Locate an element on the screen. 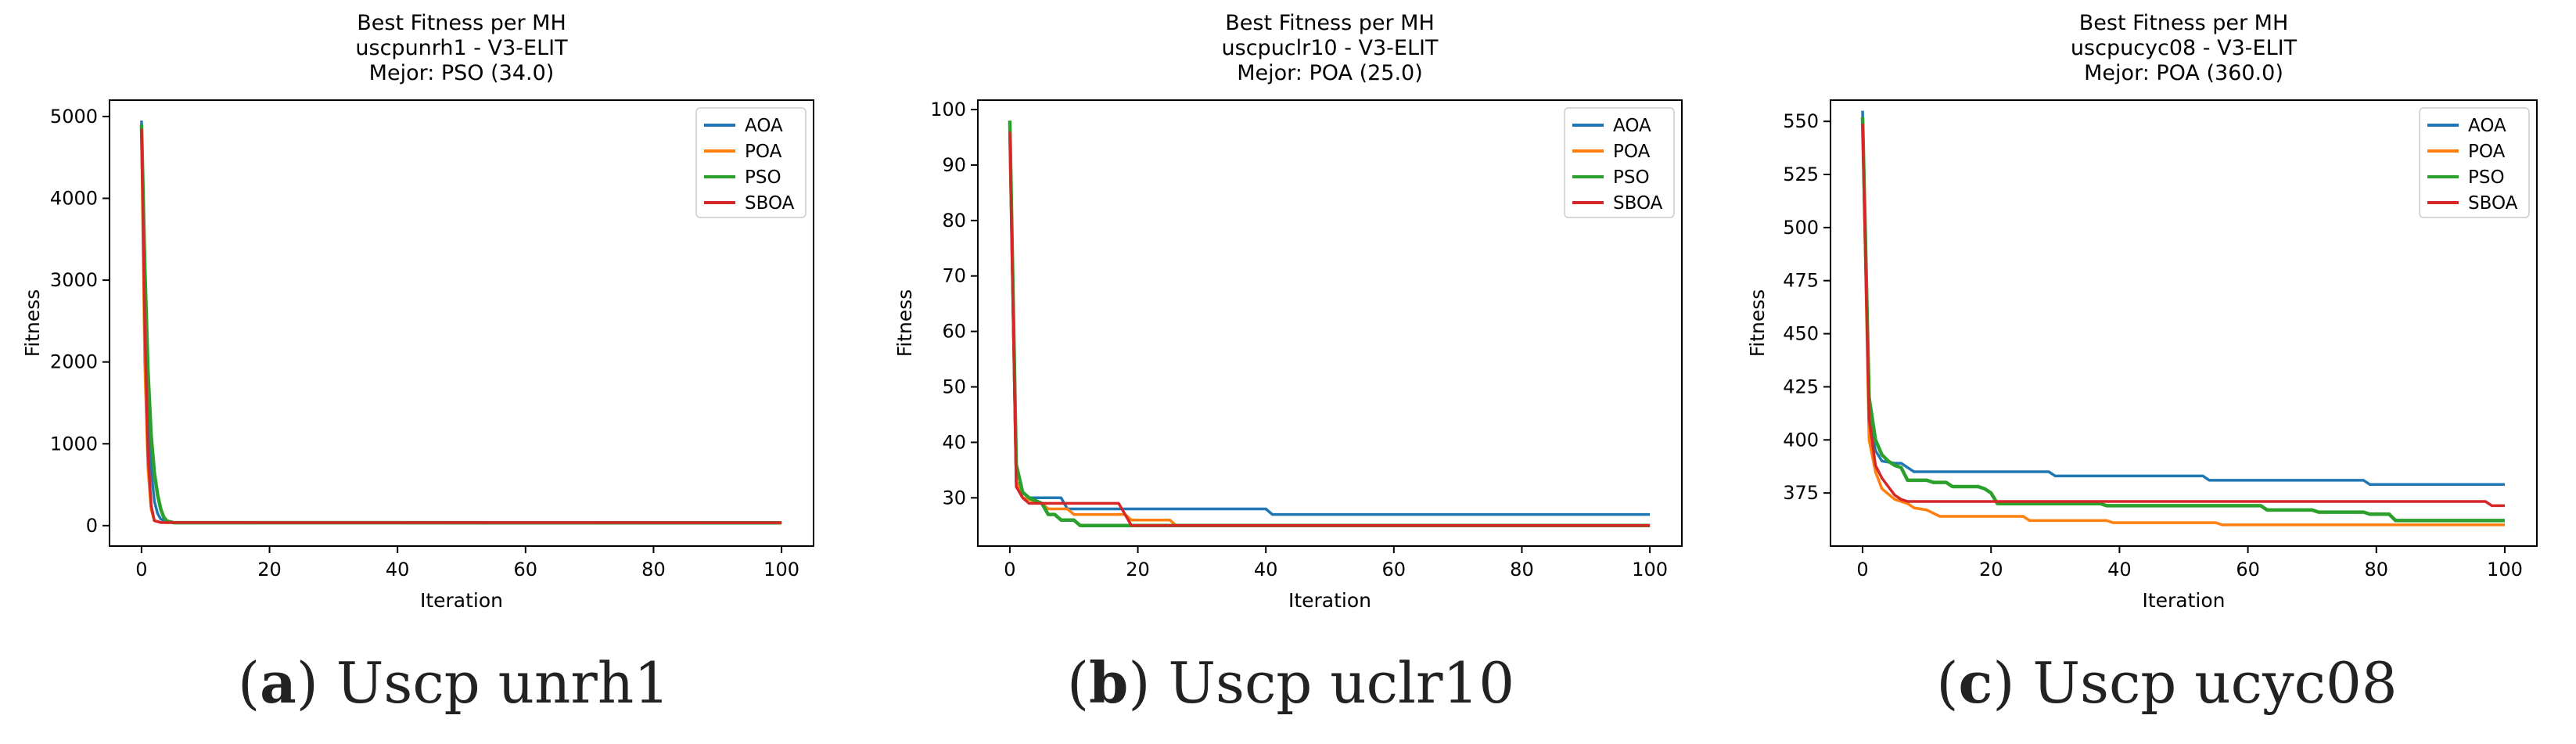  y-tick-label: 0 is located at coordinates (92, 526).